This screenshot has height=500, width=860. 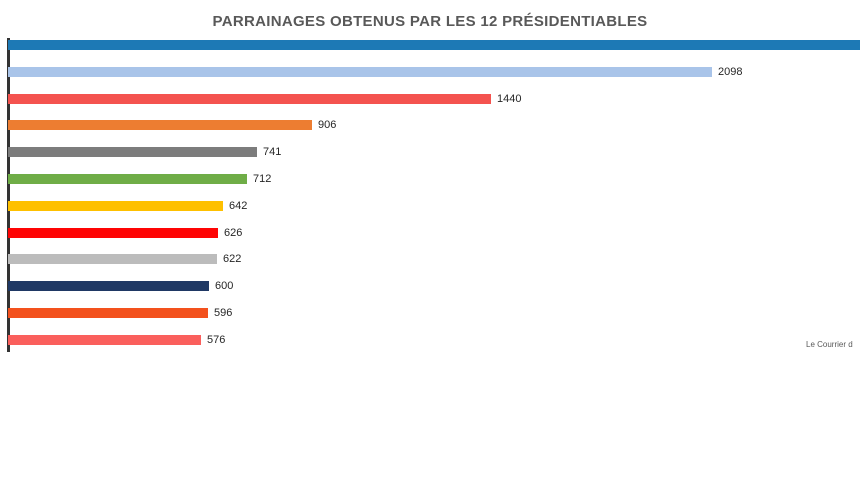 I want to click on bar-value-label: 596, so click(x=223, y=313).